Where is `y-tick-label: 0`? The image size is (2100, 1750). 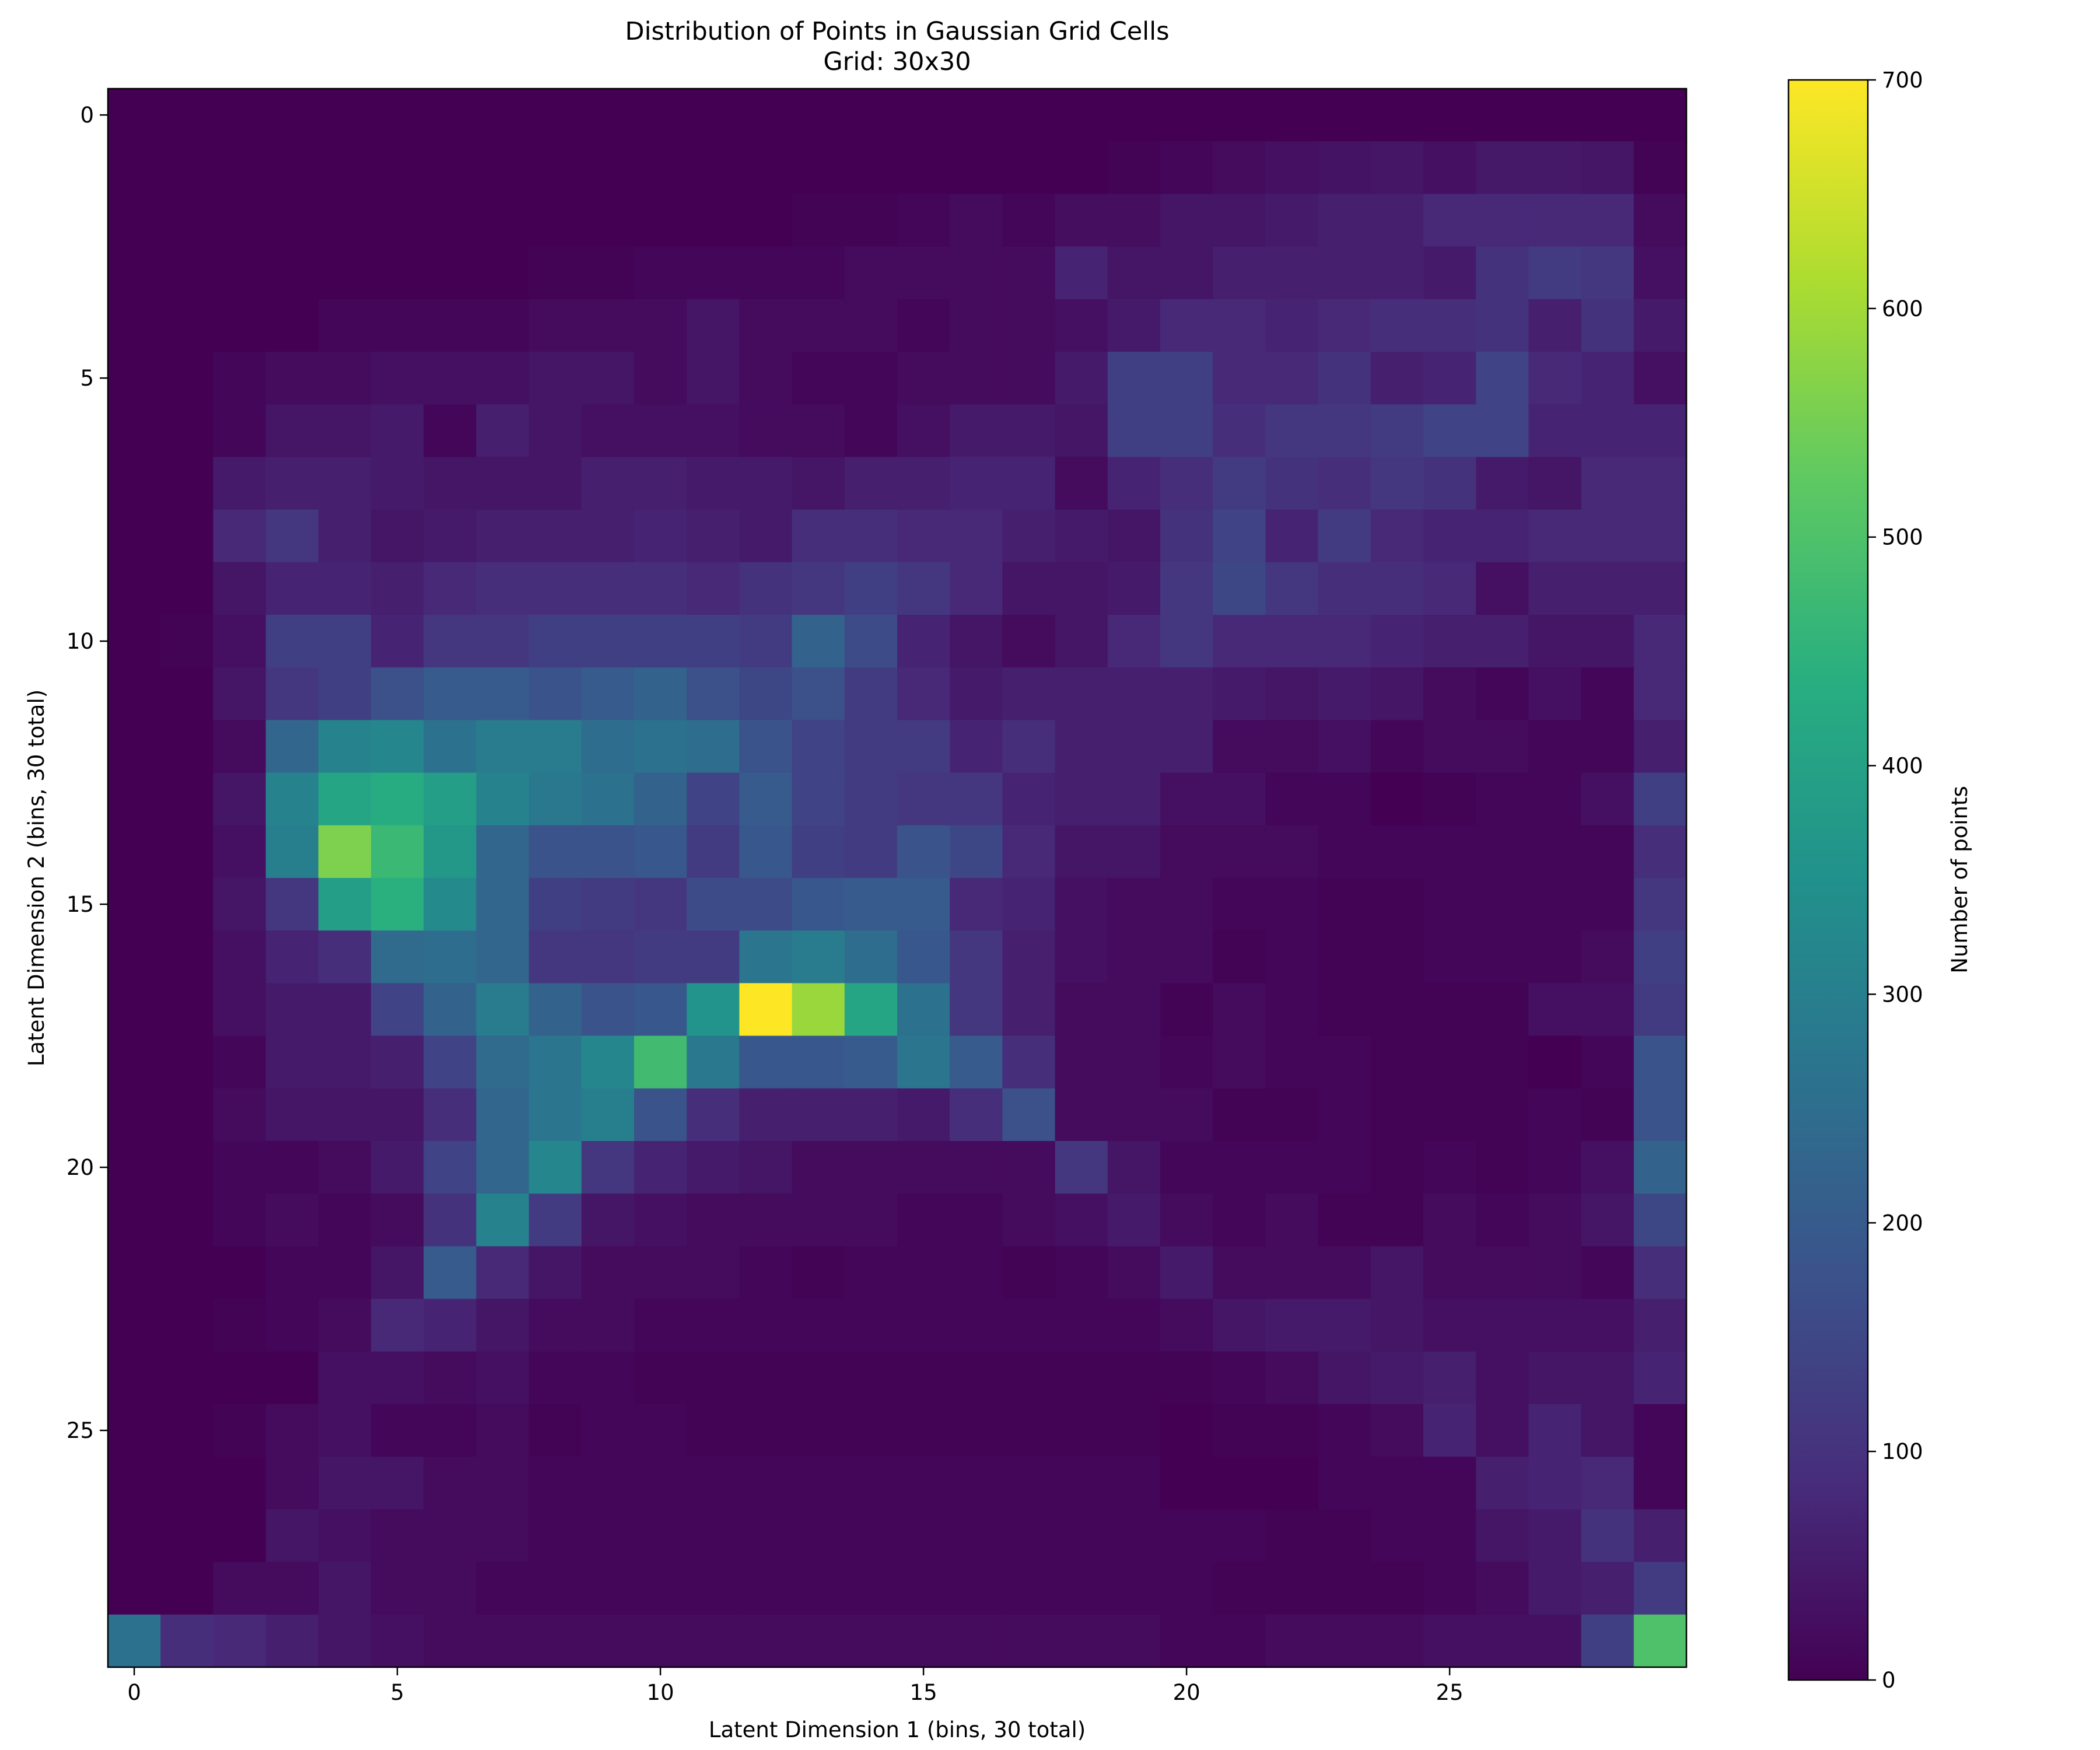 y-tick-label: 0 is located at coordinates (87, 116).